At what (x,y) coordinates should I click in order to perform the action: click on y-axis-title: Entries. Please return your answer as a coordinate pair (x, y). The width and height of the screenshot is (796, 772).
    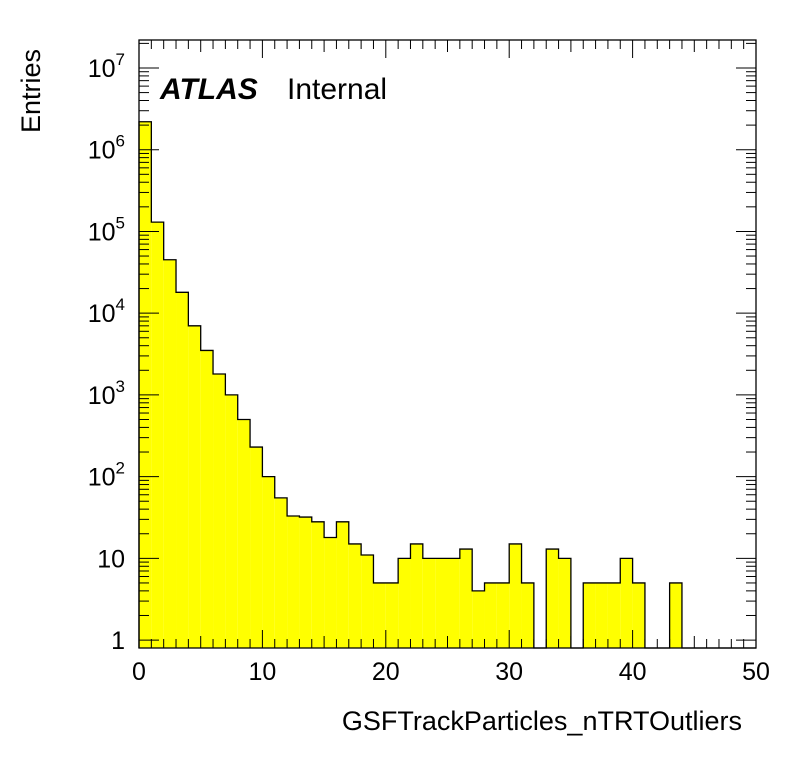
    Looking at the image, I should click on (31, 91).